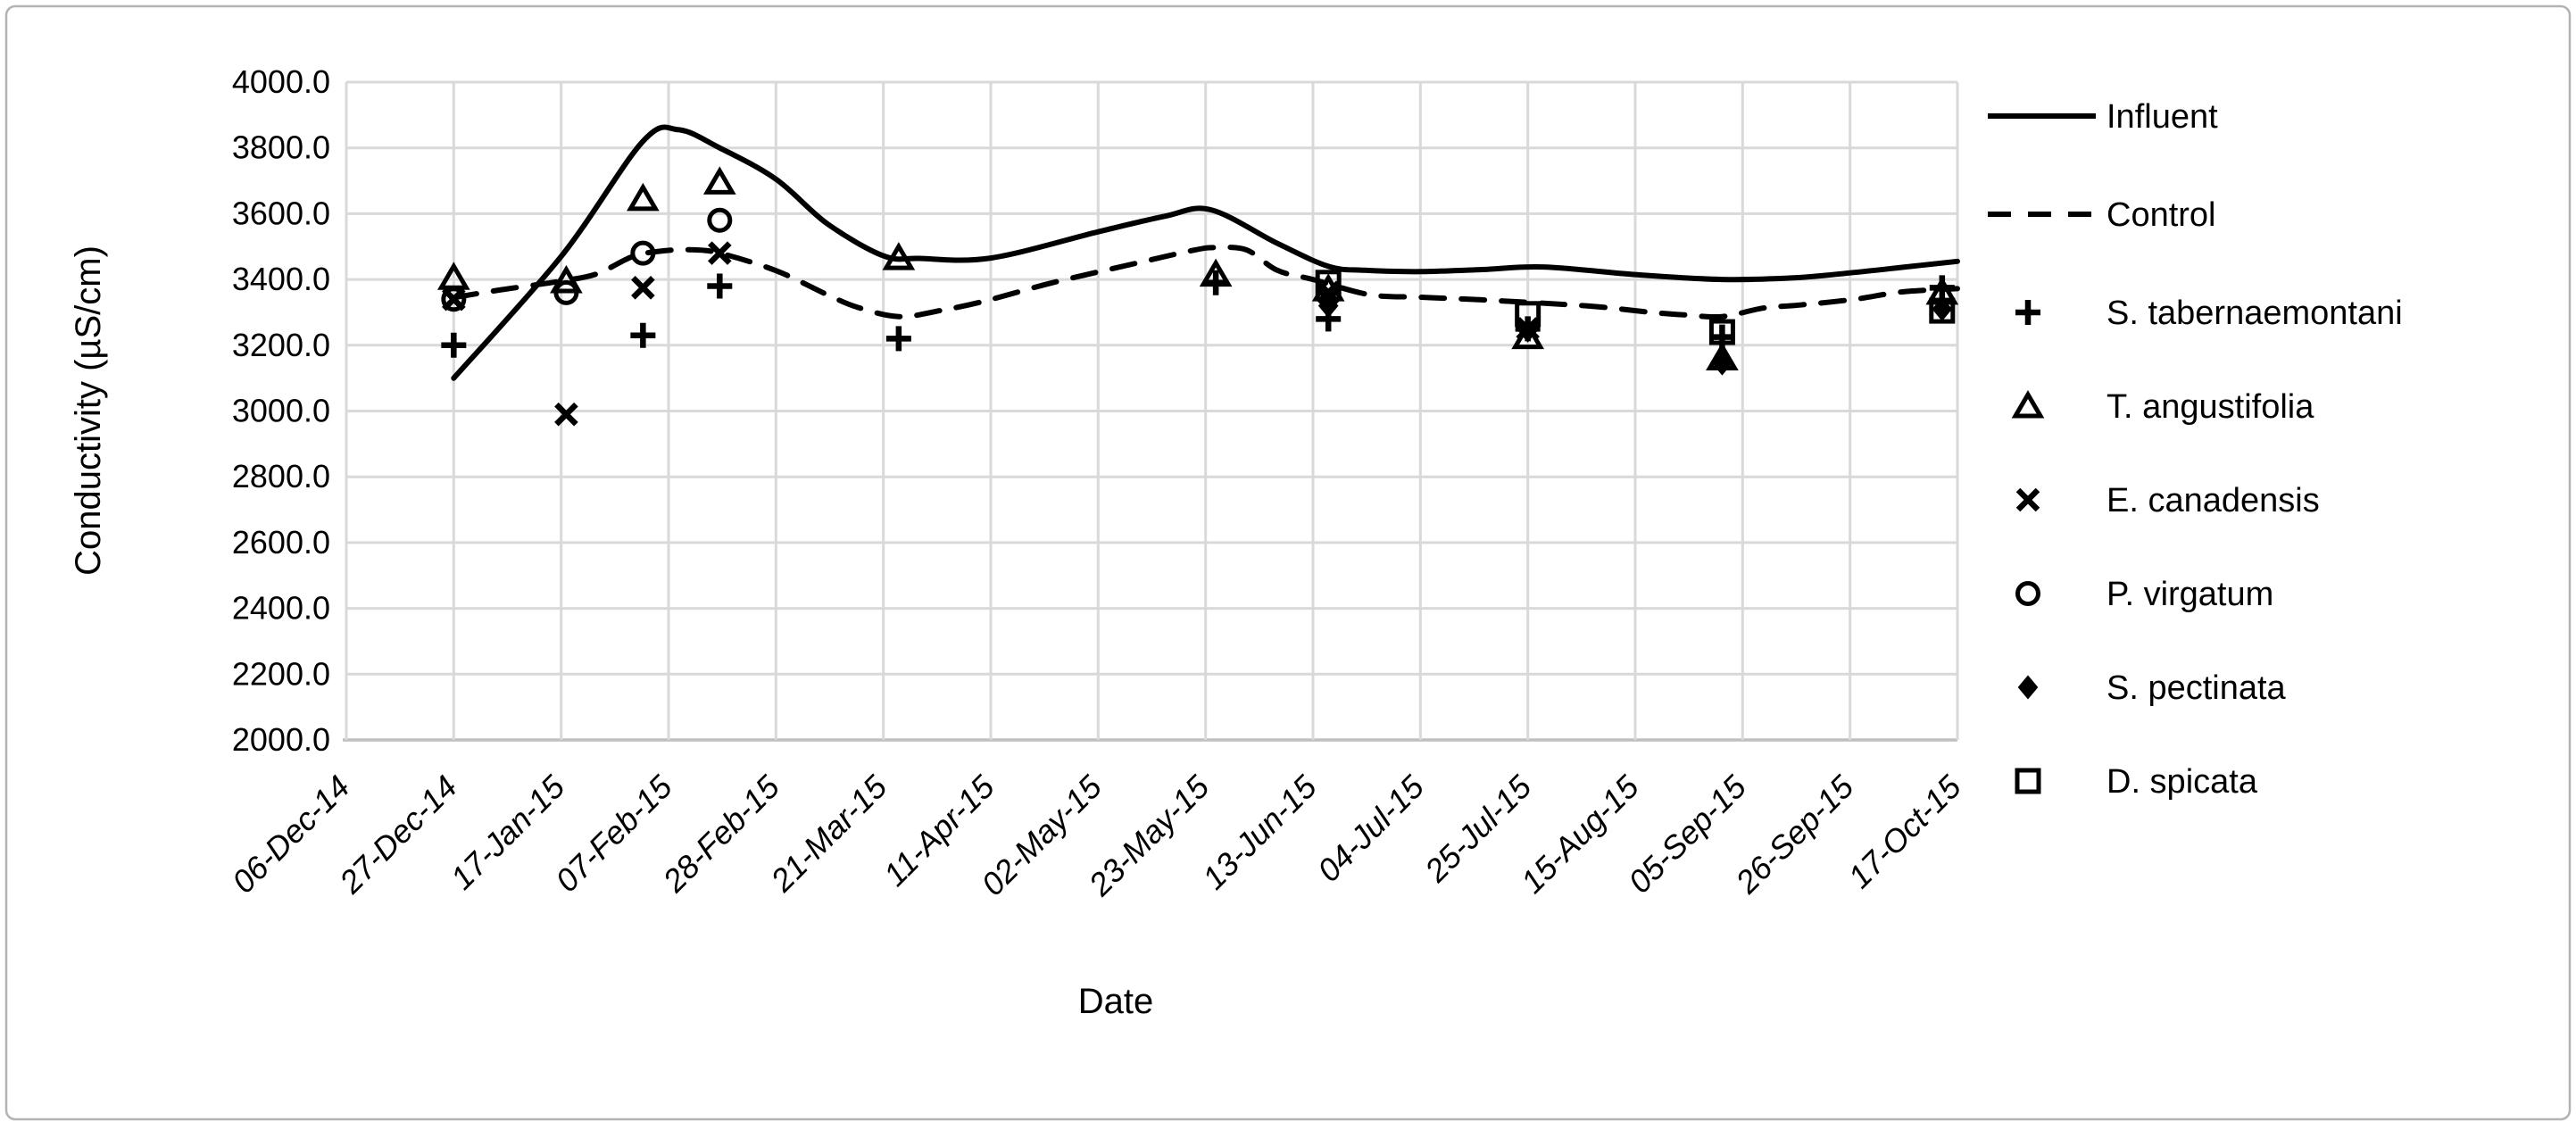  I want to click on legend-item-s-tabernaemontani: S. tabernaemontani, so click(2209, 313).